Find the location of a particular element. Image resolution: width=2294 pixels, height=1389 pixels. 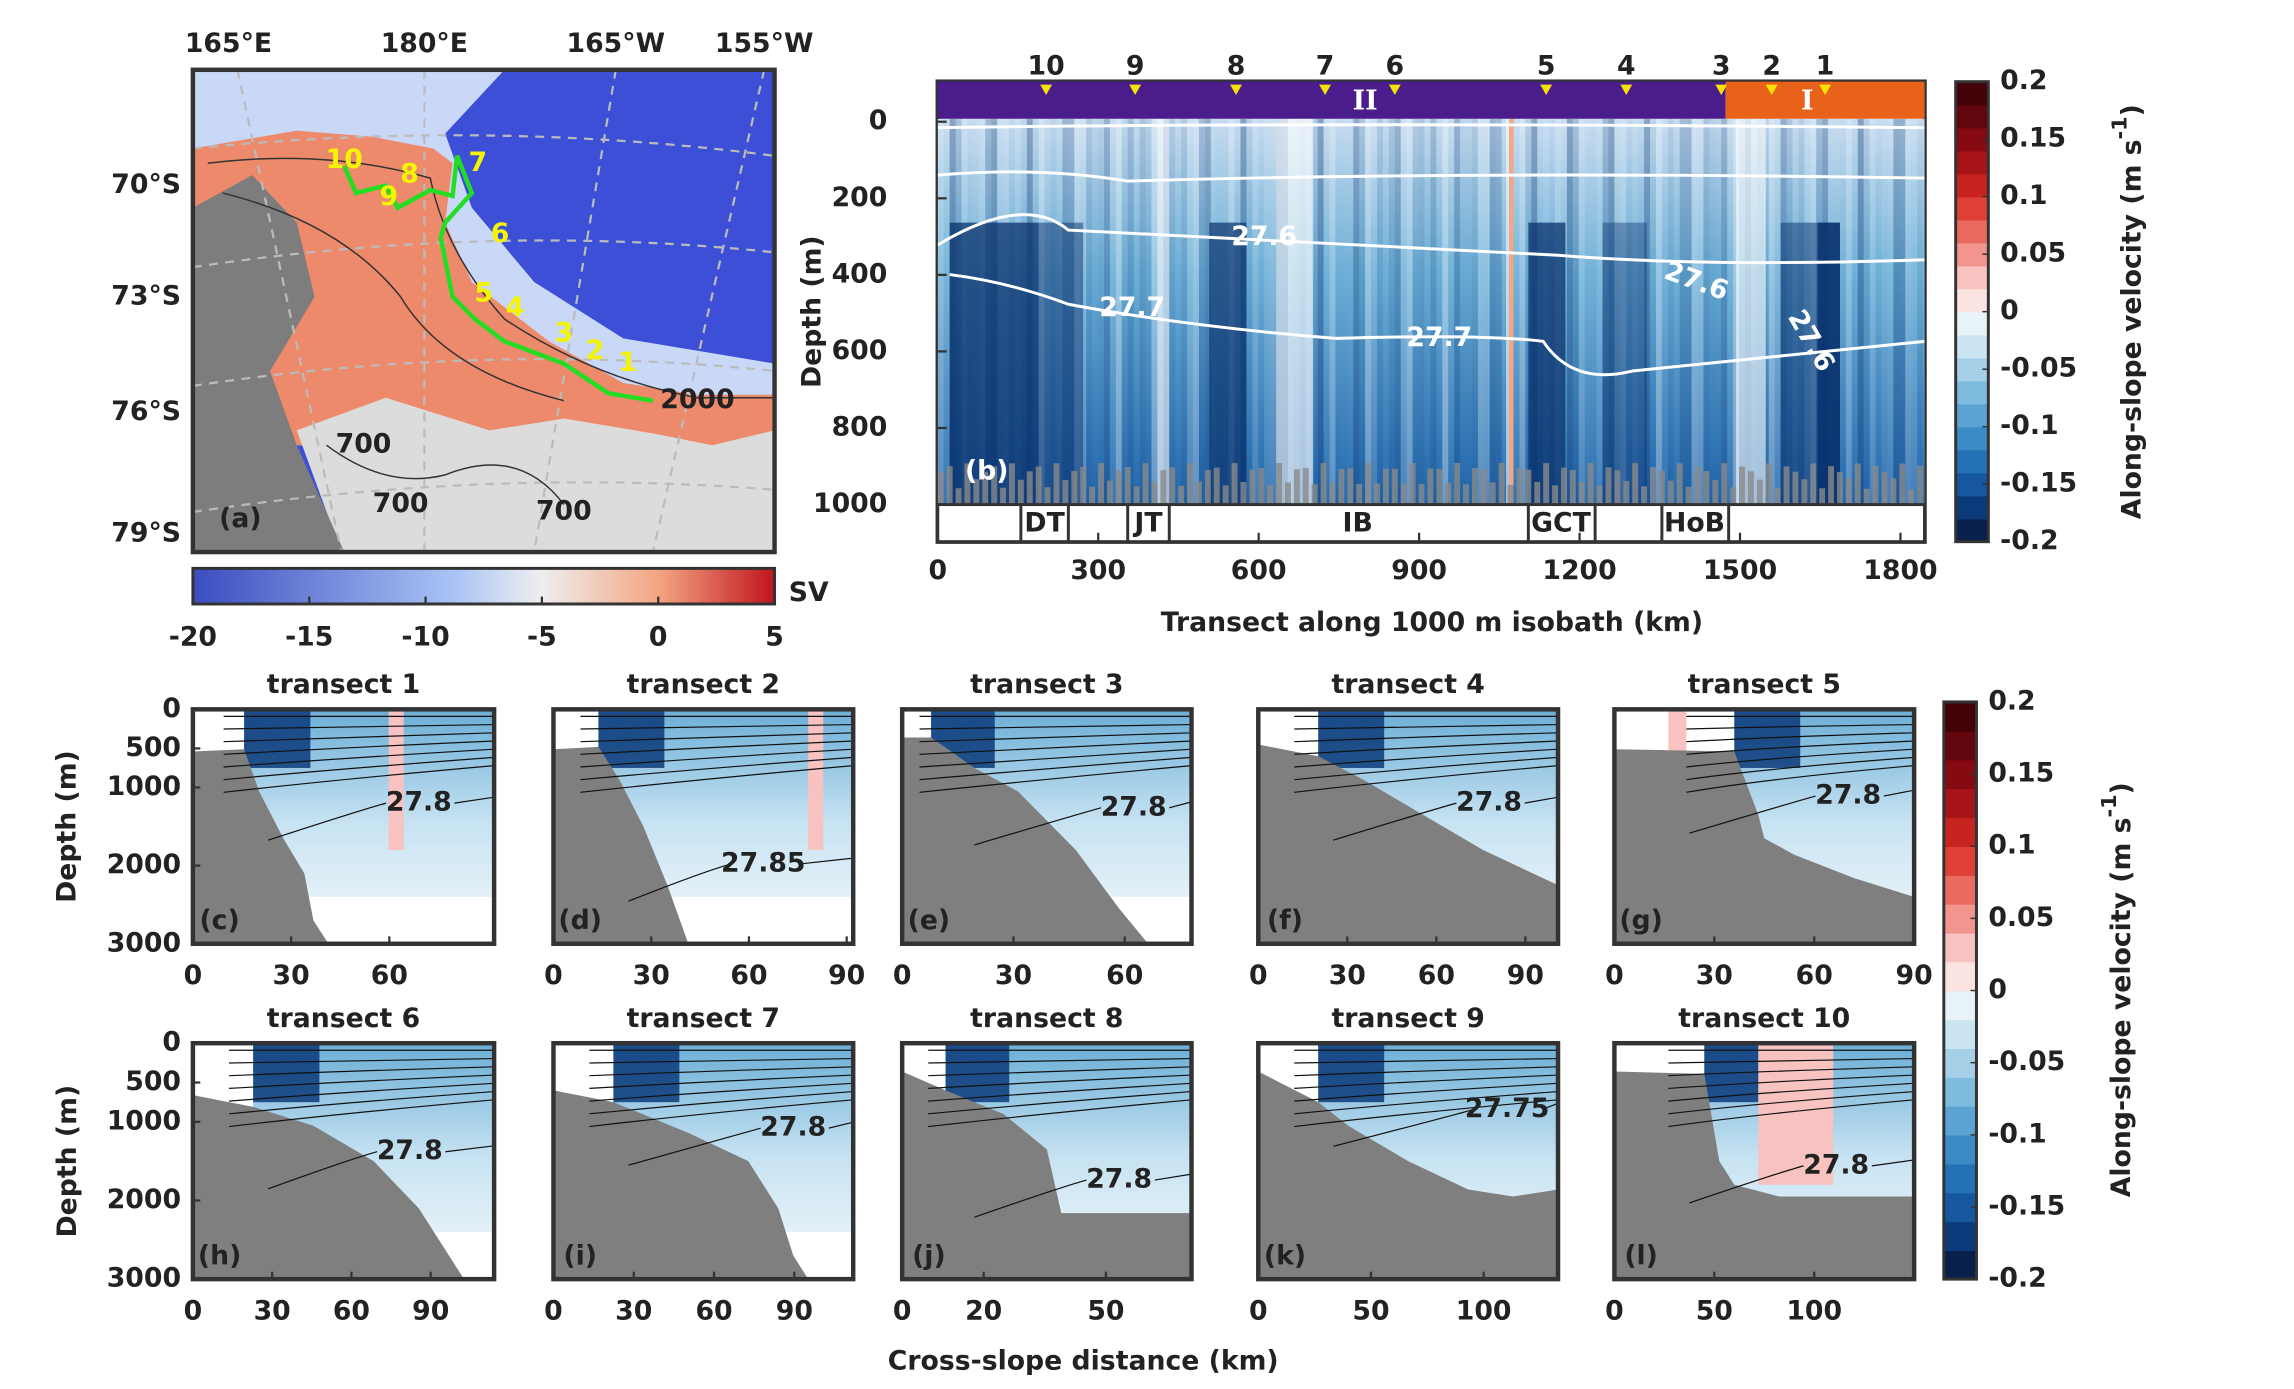

panel-label: (h) is located at coordinates (219, 1255).